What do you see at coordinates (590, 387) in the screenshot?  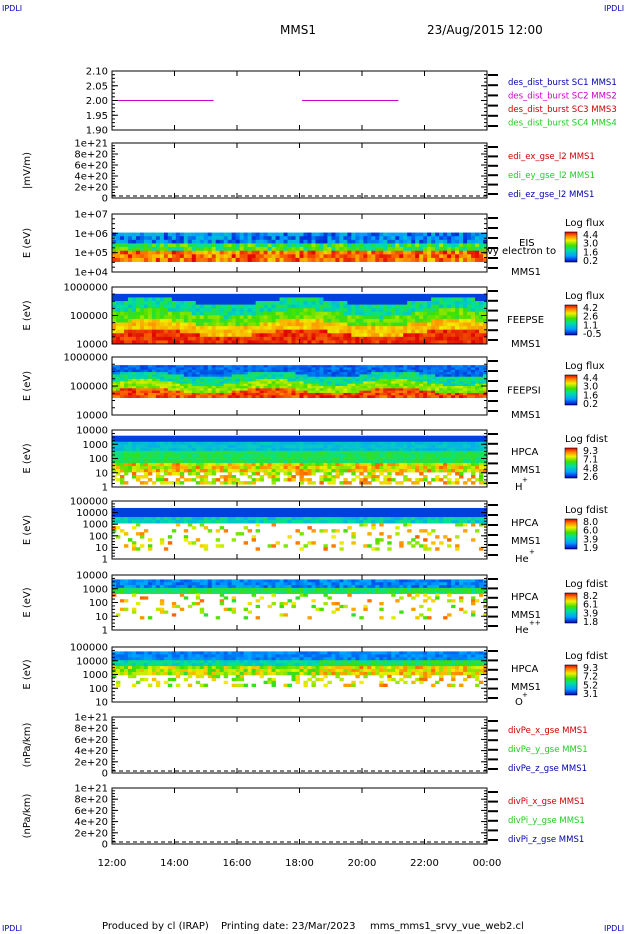 I see `colorbar-tick-label: 3.0` at bounding box center [590, 387].